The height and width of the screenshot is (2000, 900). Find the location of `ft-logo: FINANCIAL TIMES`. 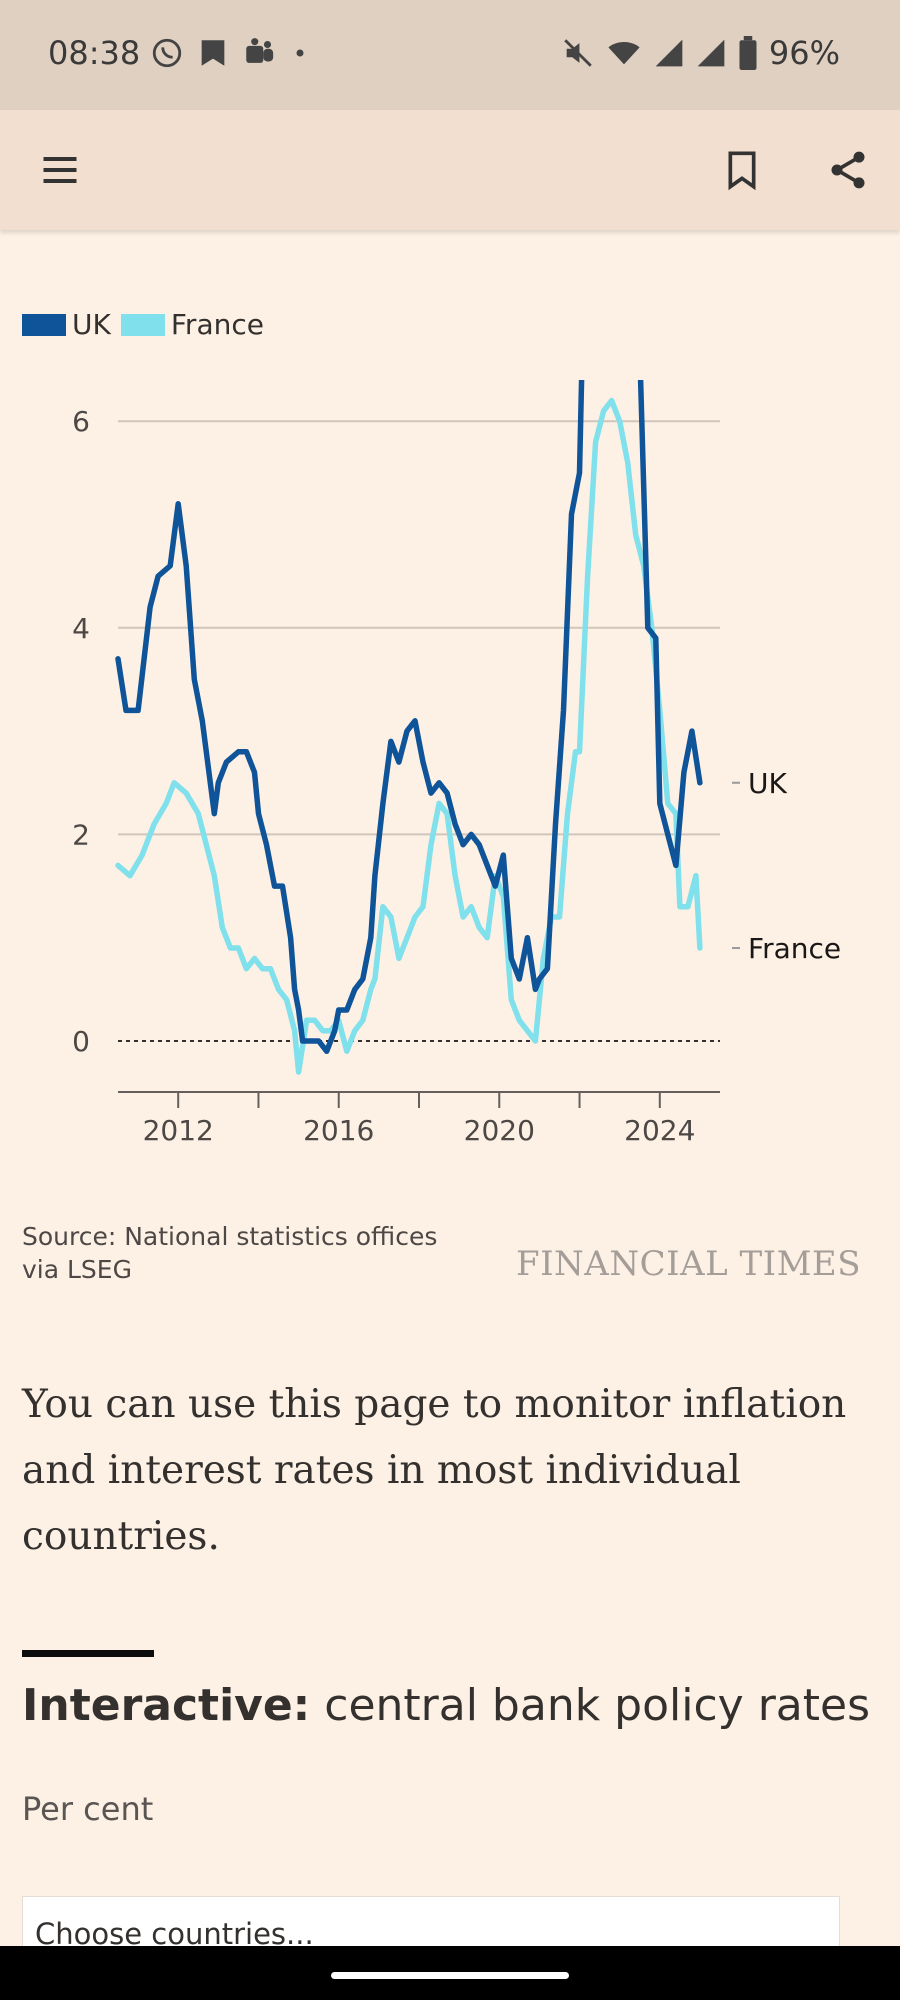

ft-logo: FINANCIAL TIMES is located at coordinates (688, 1264).